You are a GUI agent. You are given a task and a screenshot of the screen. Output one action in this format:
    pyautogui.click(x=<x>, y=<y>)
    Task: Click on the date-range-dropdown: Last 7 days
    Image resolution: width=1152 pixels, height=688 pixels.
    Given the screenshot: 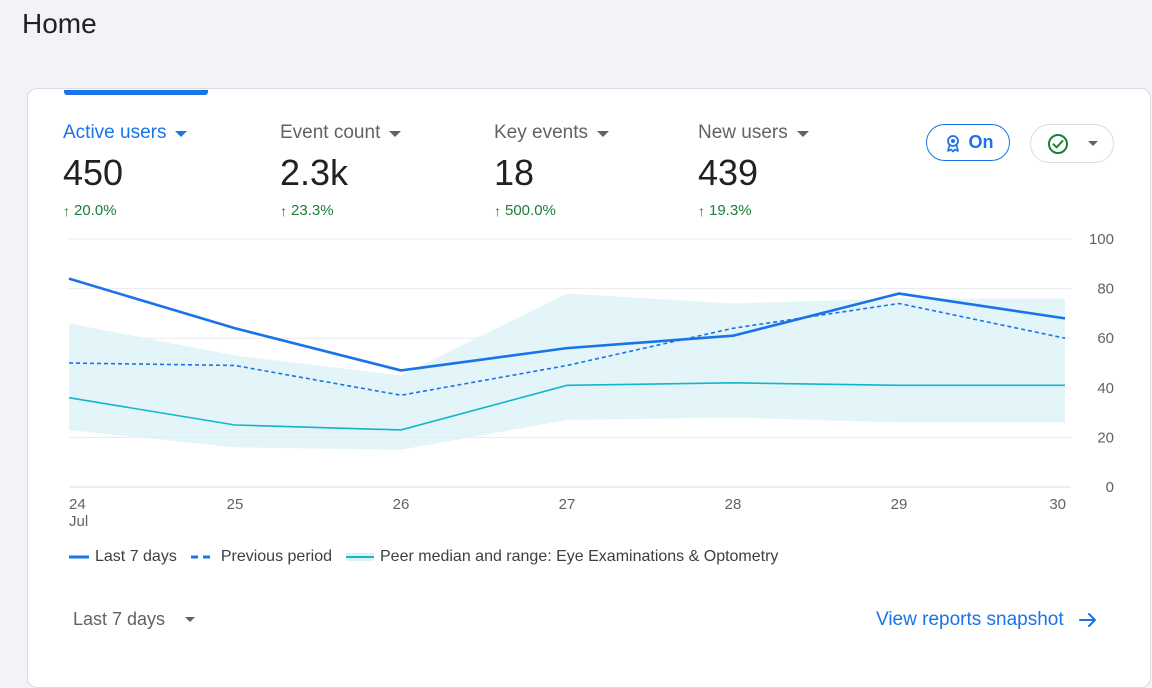 What is the action you would take?
    pyautogui.click(x=134, y=619)
    